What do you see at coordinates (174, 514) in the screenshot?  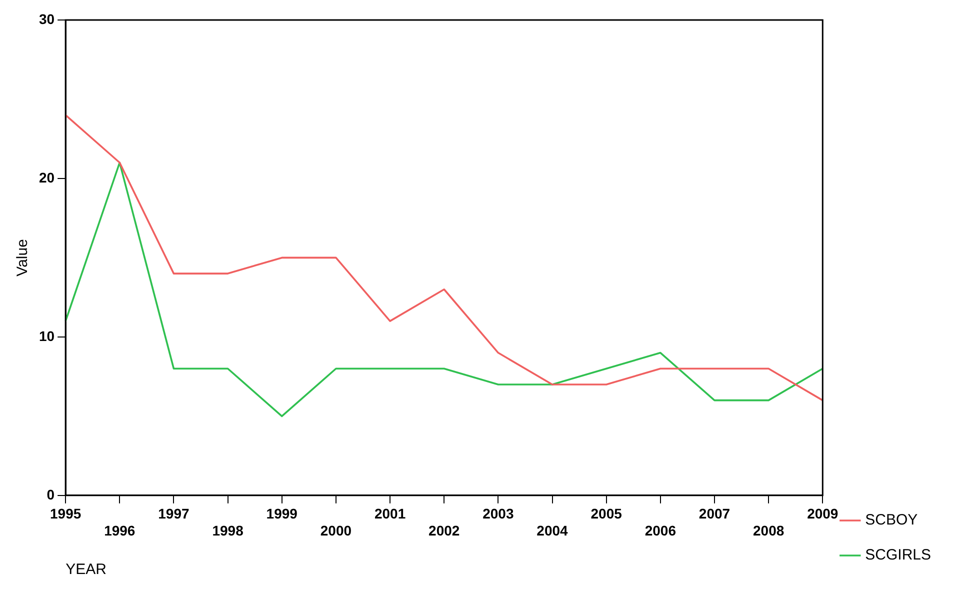 I see `x-tick-label: 1997` at bounding box center [174, 514].